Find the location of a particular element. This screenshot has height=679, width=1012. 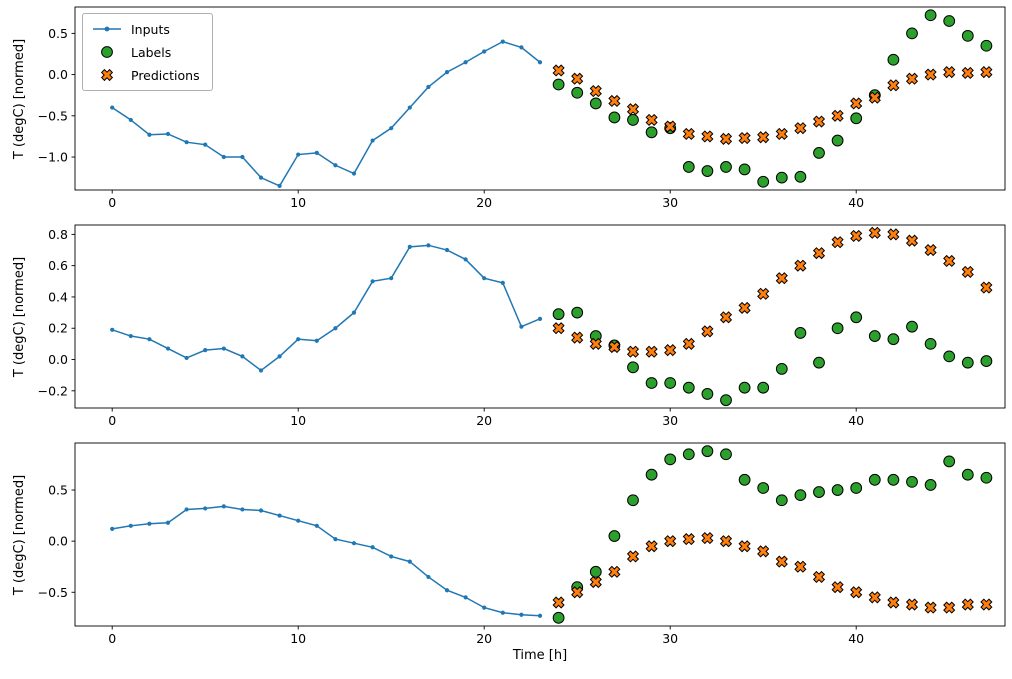

legend-item-inputs: Inputs is located at coordinates (145, 29).